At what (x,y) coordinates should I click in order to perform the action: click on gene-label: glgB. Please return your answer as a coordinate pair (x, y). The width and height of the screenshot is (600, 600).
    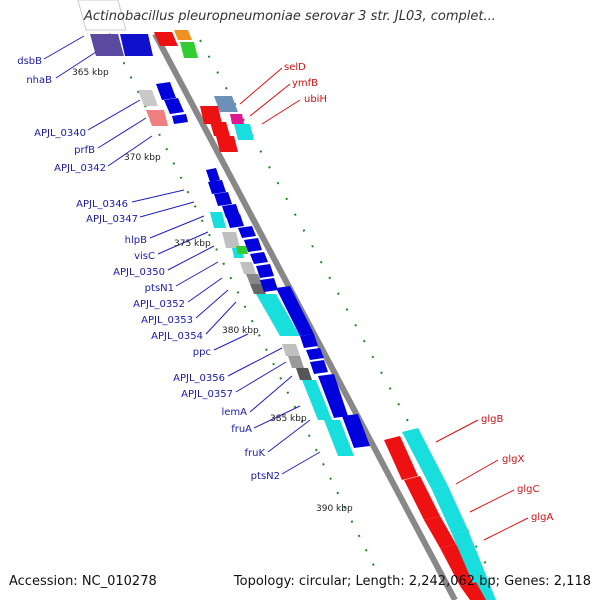
    Looking at the image, I should click on (492, 419).